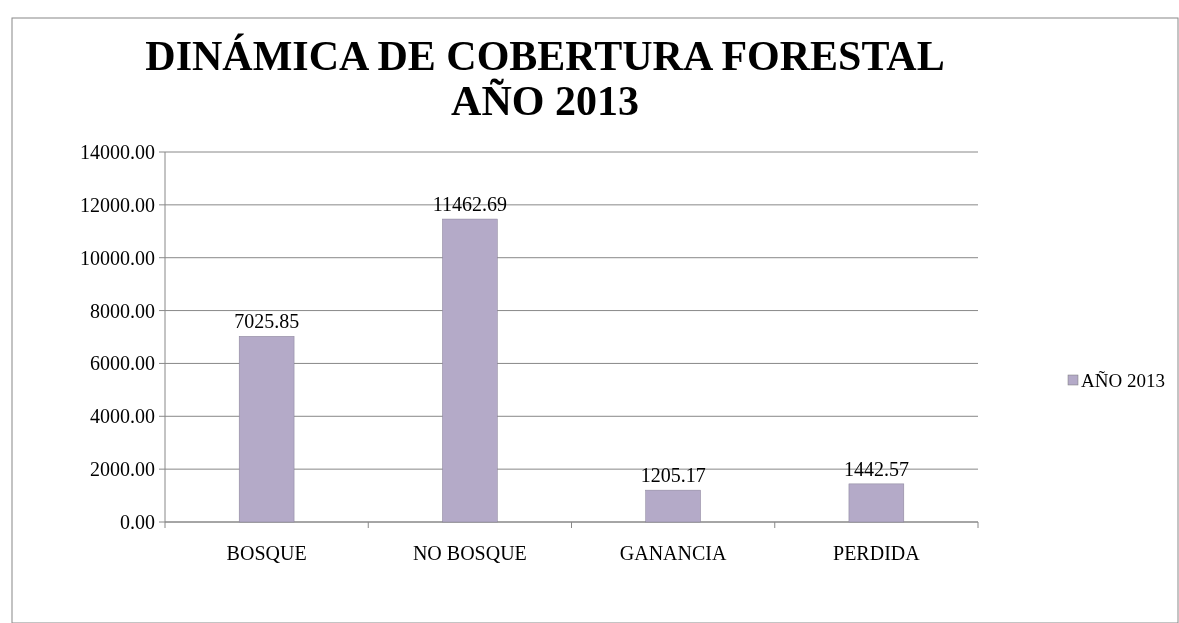 The image size is (1179, 623). What do you see at coordinates (469, 553) in the screenshot?
I see `x-tick-label: NO BOSQUE` at bounding box center [469, 553].